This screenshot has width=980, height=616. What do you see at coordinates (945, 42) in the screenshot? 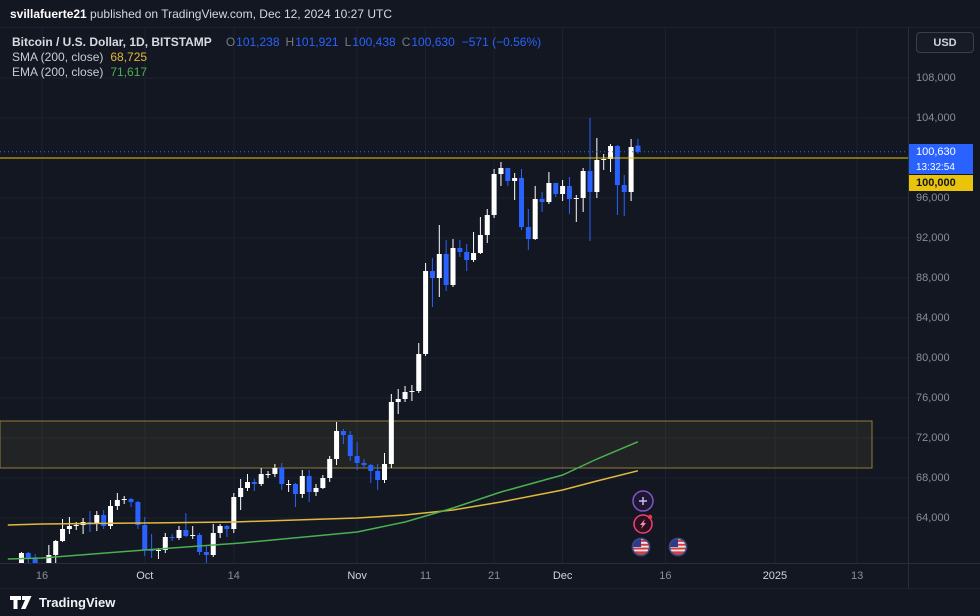
I see `currency-toggle-usd: USD` at bounding box center [945, 42].